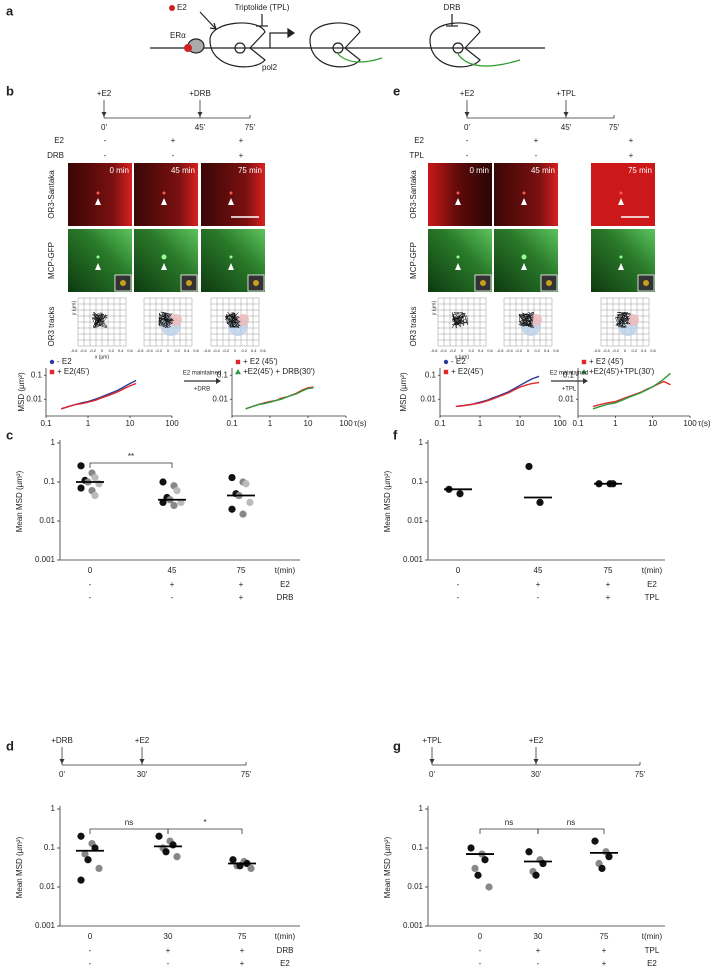 This screenshot has height=974, width=724. Describe the element at coordinates (640, 170) in the screenshot. I see `time-label: 75 min` at that location.